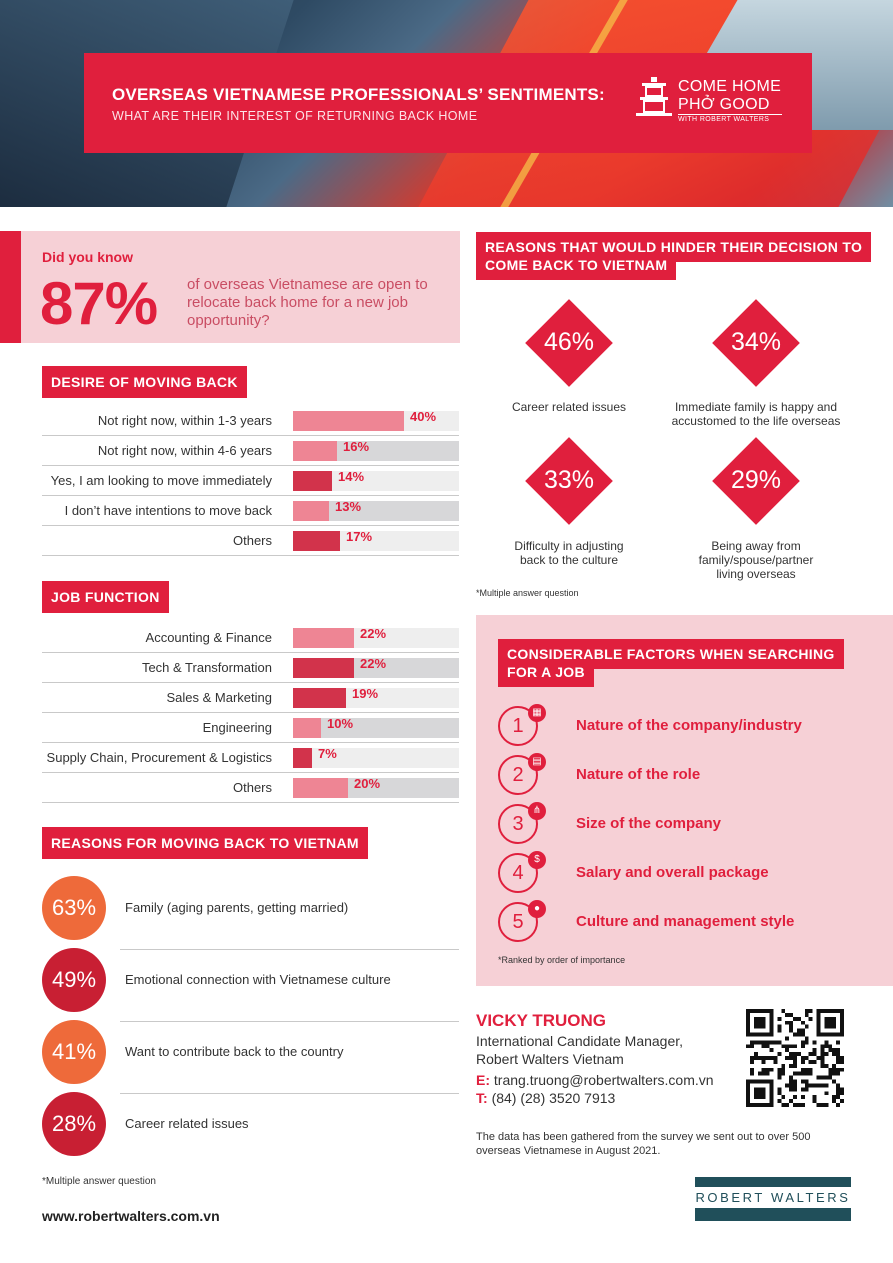 The width and height of the screenshot is (893, 1263). What do you see at coordinates (569, 560) in the screenshot?
I see `caption-line: back to the culture` at bounding box center [569, 560].